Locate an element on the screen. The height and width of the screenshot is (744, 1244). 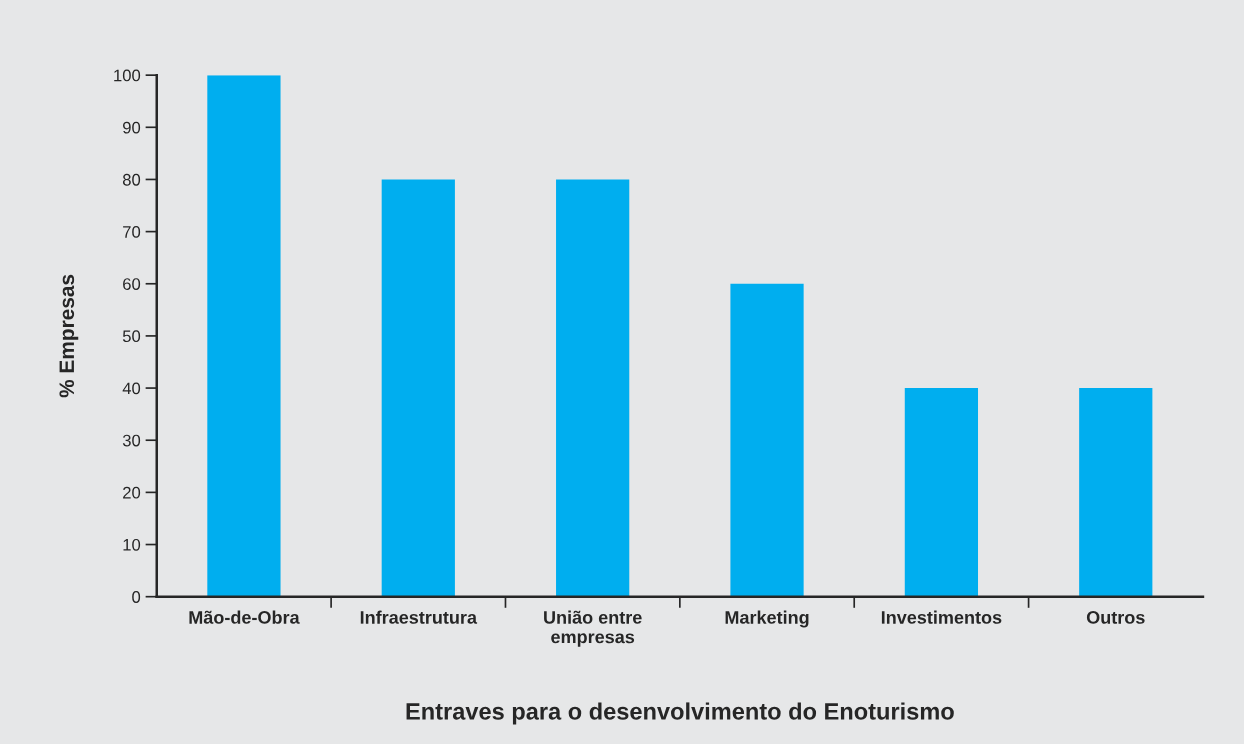
x-tick-label: Outros is located at coordinates (1115, 617).